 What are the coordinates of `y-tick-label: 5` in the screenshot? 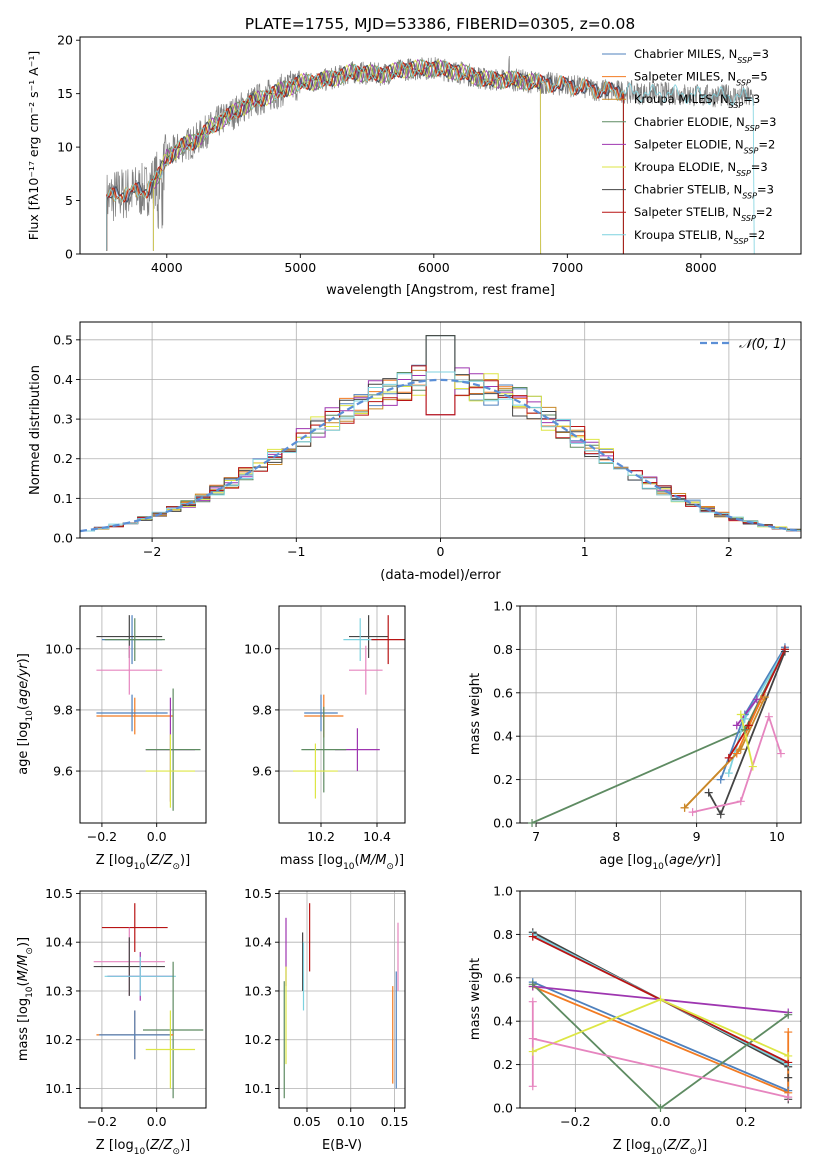 It's located at (69, 200).